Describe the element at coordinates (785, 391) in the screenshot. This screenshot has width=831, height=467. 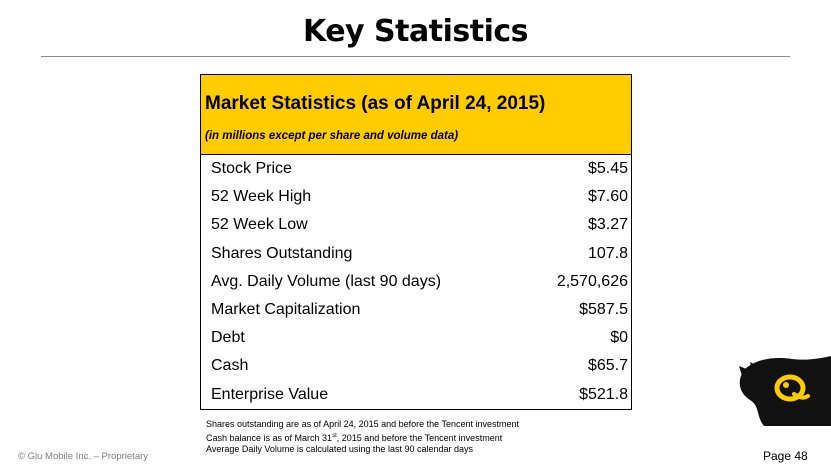
I see `glu-logo-icon` at that location.